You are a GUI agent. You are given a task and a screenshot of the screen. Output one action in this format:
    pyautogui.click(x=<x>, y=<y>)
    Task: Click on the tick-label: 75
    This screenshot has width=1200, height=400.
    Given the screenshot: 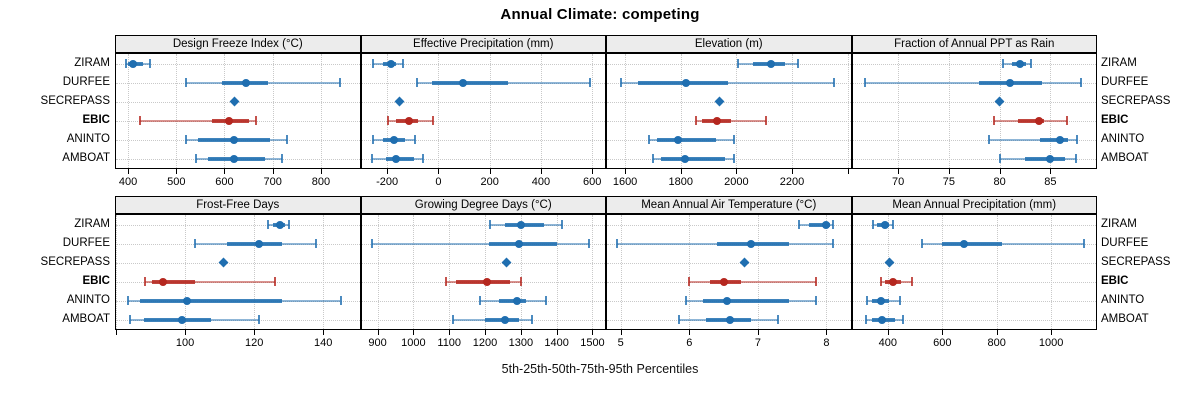 What is the action you would take?
    pyautogui.click(x=948, y=182)
    